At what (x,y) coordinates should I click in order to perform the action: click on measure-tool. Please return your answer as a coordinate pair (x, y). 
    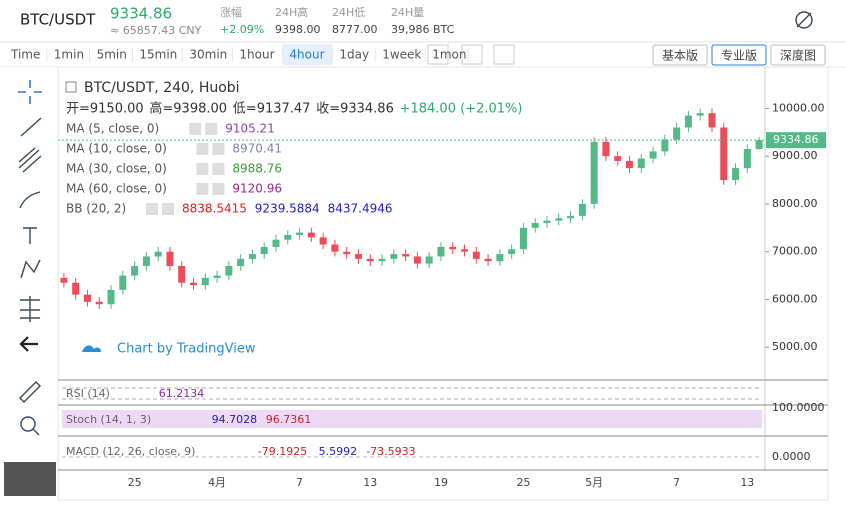
    Looking at the image, I should click on (30, 309).